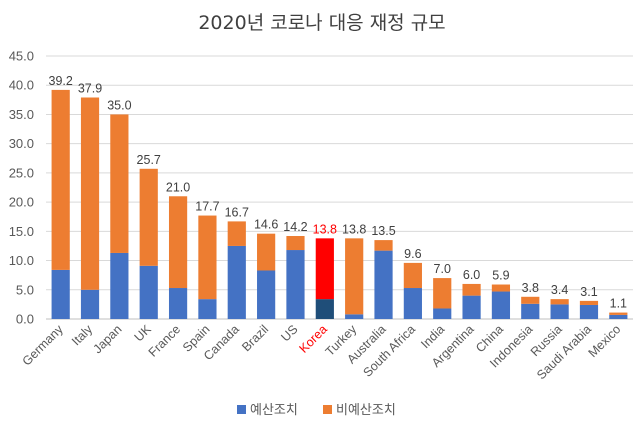 The height and width of the screenshot is (429, 640). Describe the element at coordinates (266, 252) in the screenshot. I see `bar-brazil-non-budget` at that location.